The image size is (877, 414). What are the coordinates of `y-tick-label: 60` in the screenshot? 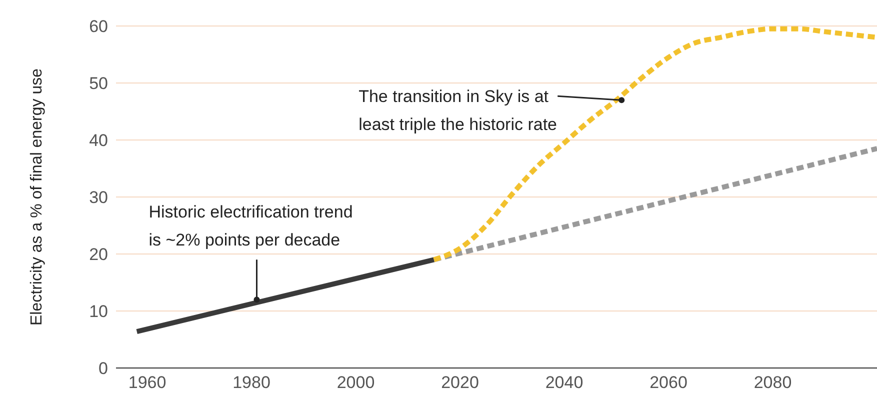 It's located at (98, 26).